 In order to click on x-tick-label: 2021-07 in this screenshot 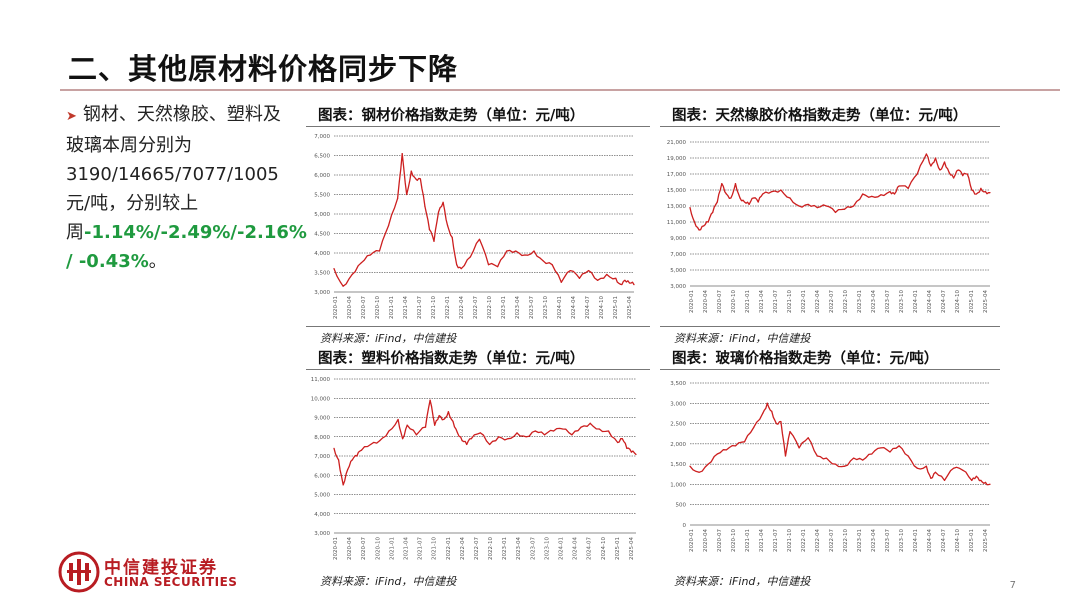, I will do `click(776, 540)`.